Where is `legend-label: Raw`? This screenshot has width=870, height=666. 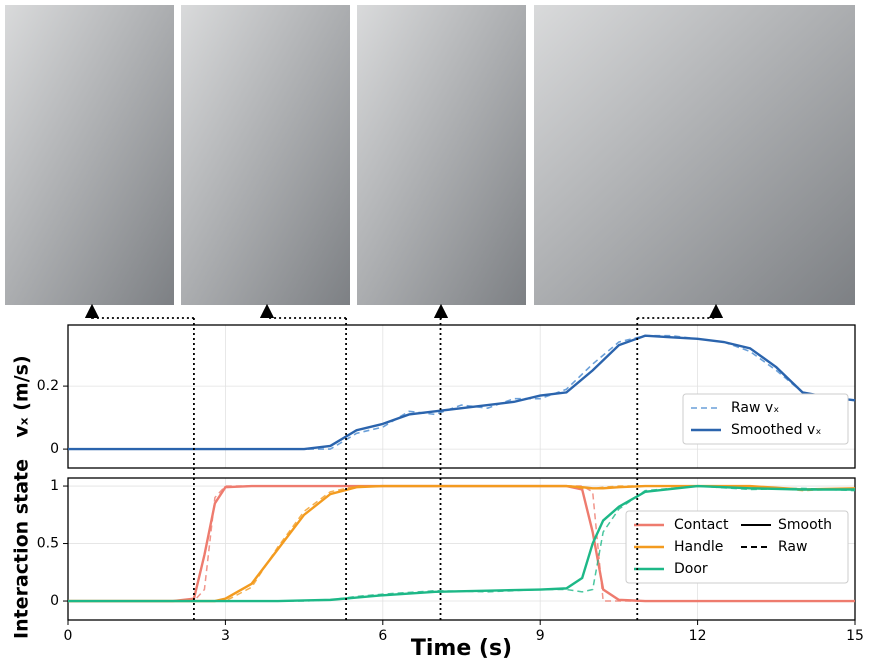 legend-label: Raw is located at coordinates (792, 547).